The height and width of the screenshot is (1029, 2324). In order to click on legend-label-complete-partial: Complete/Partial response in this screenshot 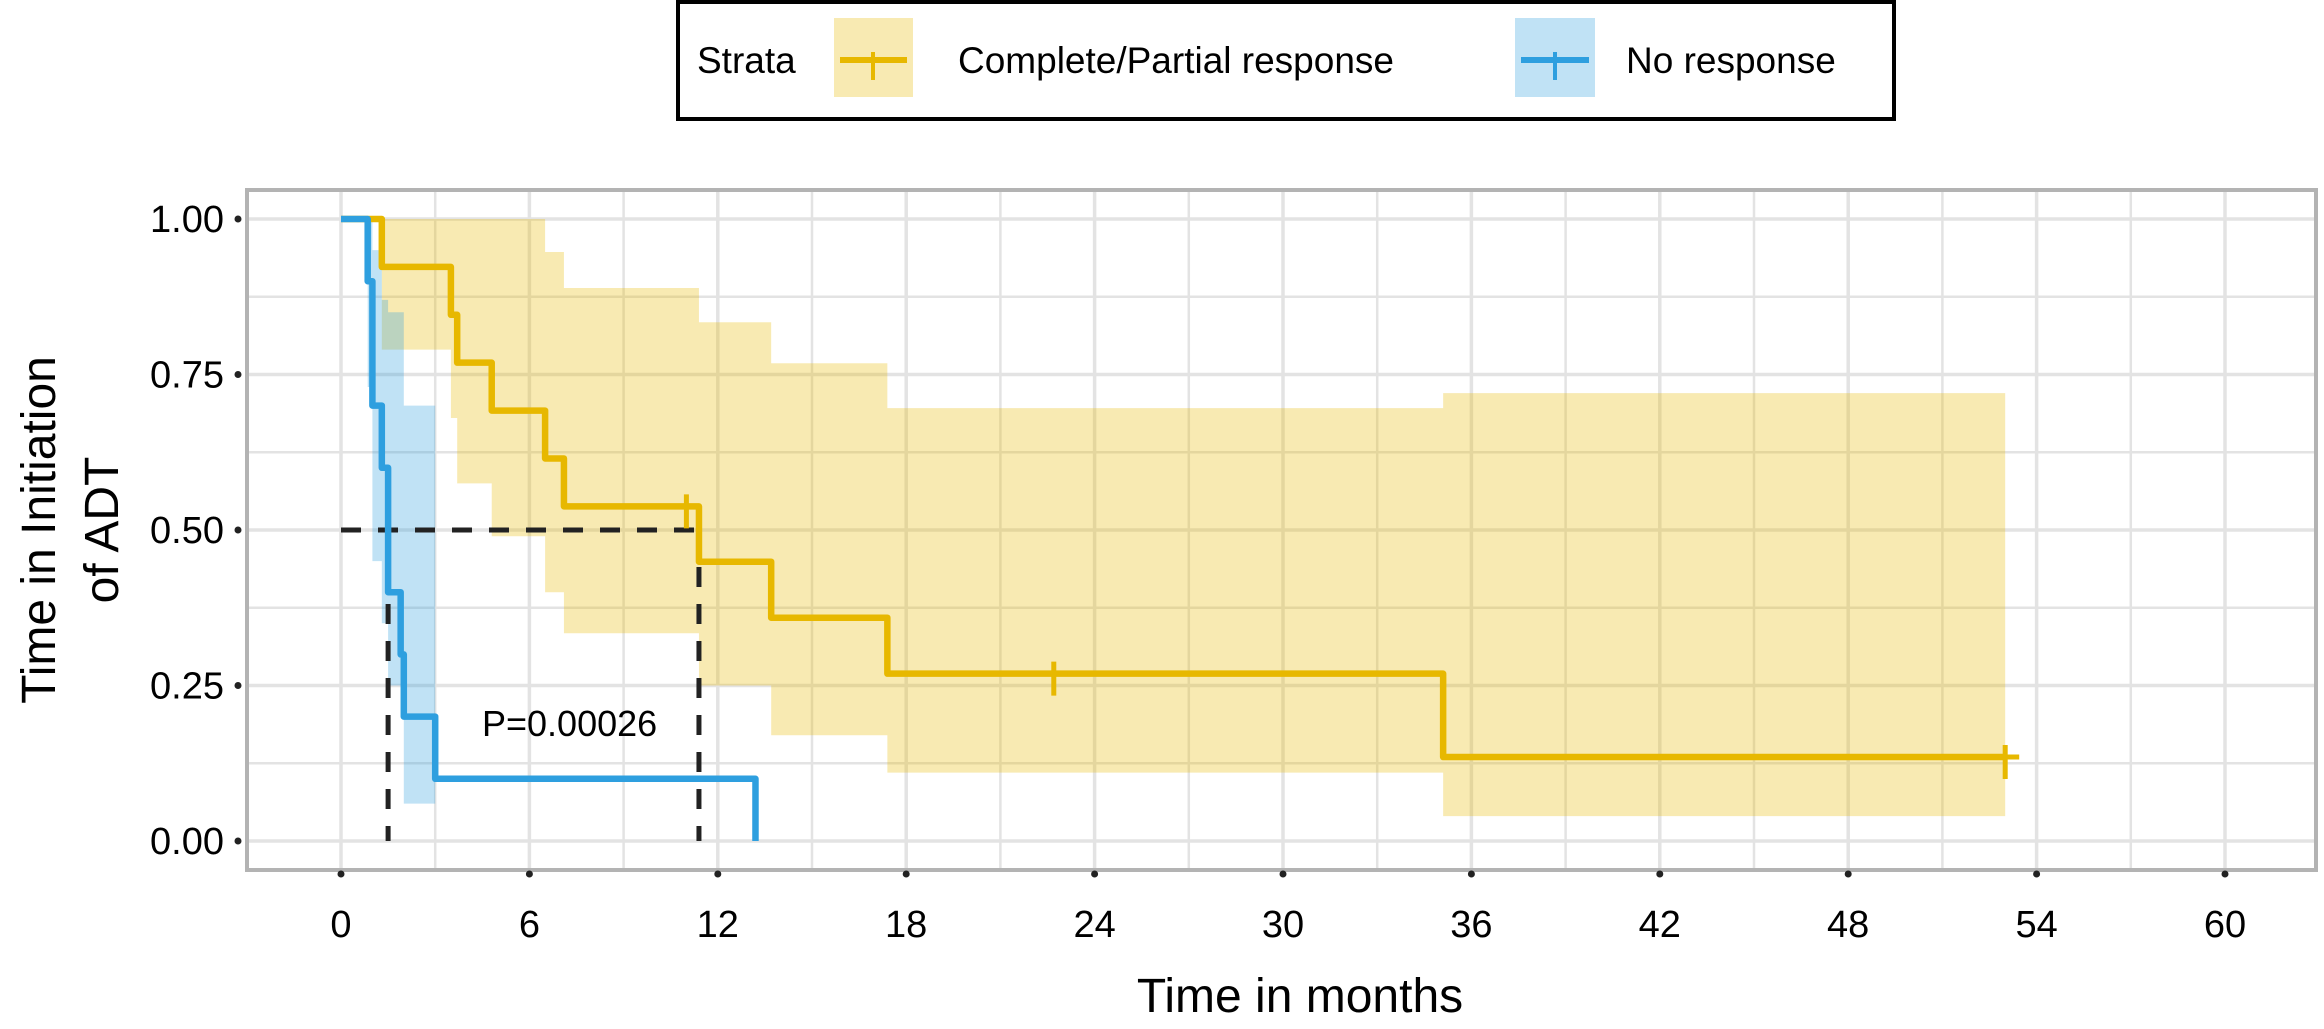, I will do `click(1176, 60)`.